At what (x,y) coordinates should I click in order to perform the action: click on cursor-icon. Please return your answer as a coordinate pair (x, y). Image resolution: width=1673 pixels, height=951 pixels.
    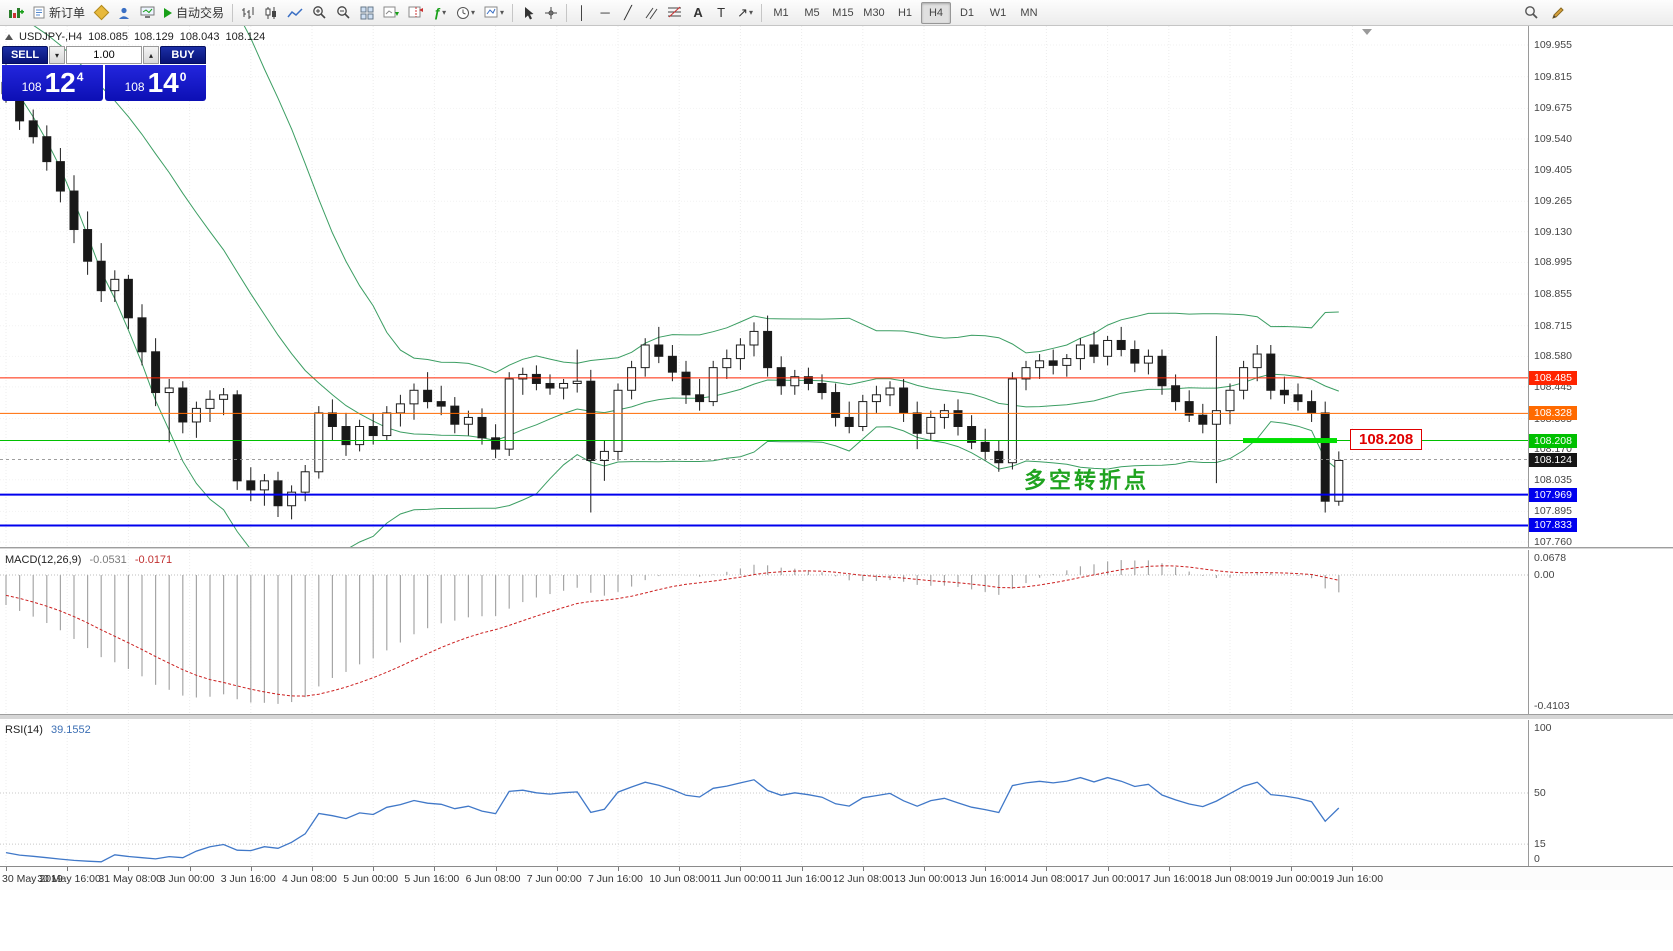
    Looking at the image, I should click on (528, 13).